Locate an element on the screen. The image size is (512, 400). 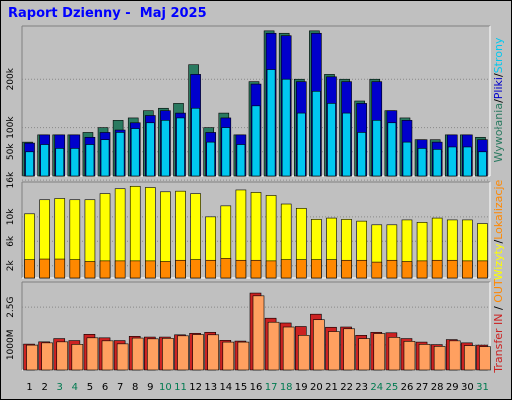
day-label: 17 is located at coordinates (271, 387).